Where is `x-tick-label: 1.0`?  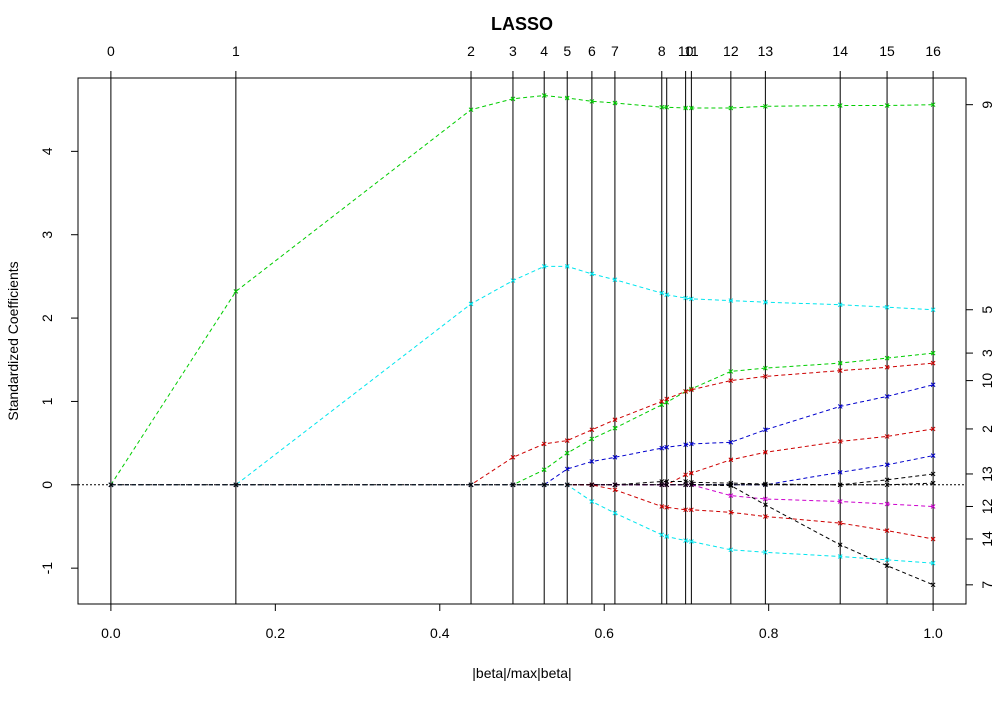
x-tick-label: 1.0 is located at coordinates (933, 633).